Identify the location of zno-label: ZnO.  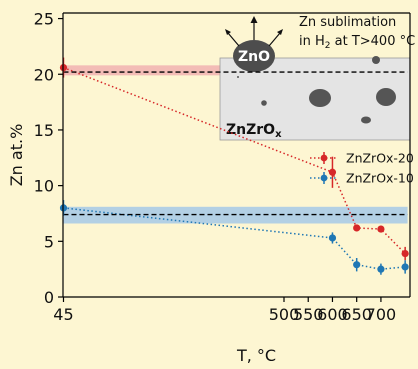
(254, 57).